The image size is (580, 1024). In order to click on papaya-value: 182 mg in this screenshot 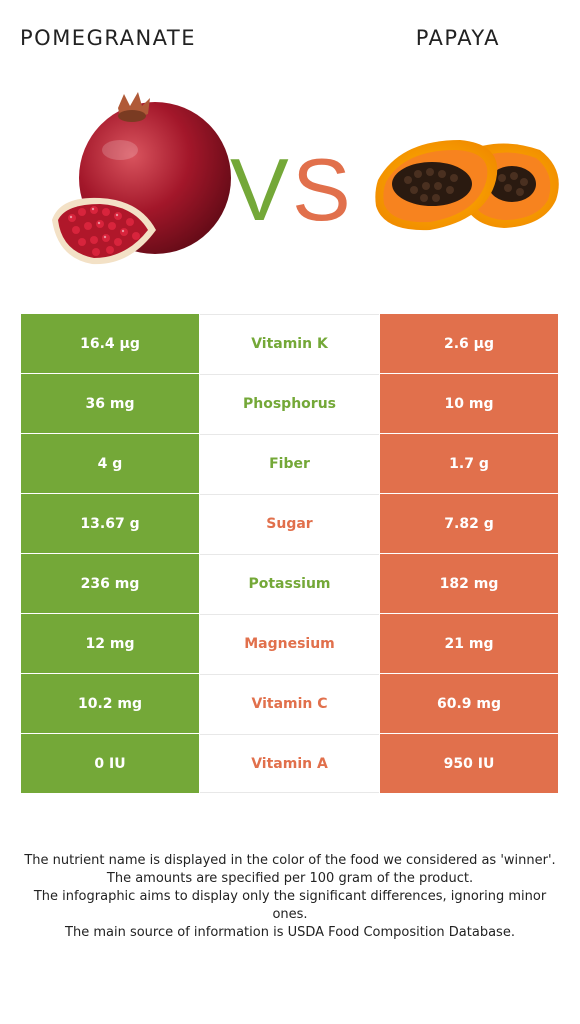, I will do `click(468, 583)`.